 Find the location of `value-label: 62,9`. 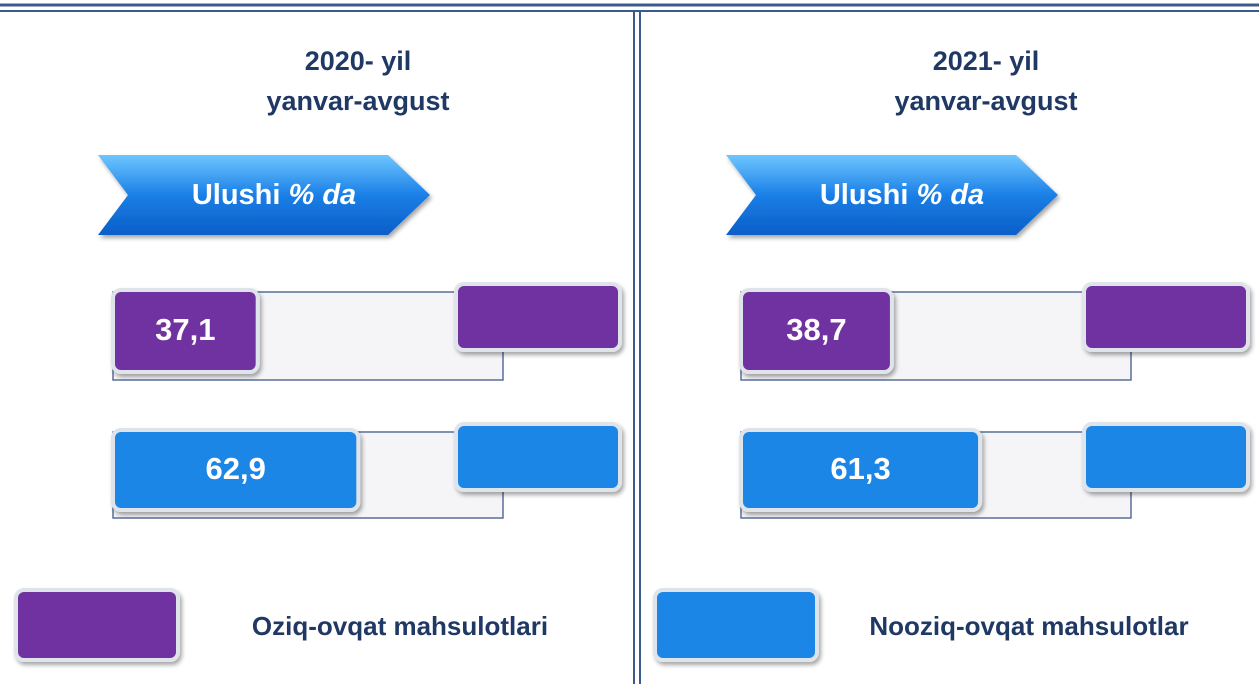

value-label: 62,9 is located at coordinates (235, 468).